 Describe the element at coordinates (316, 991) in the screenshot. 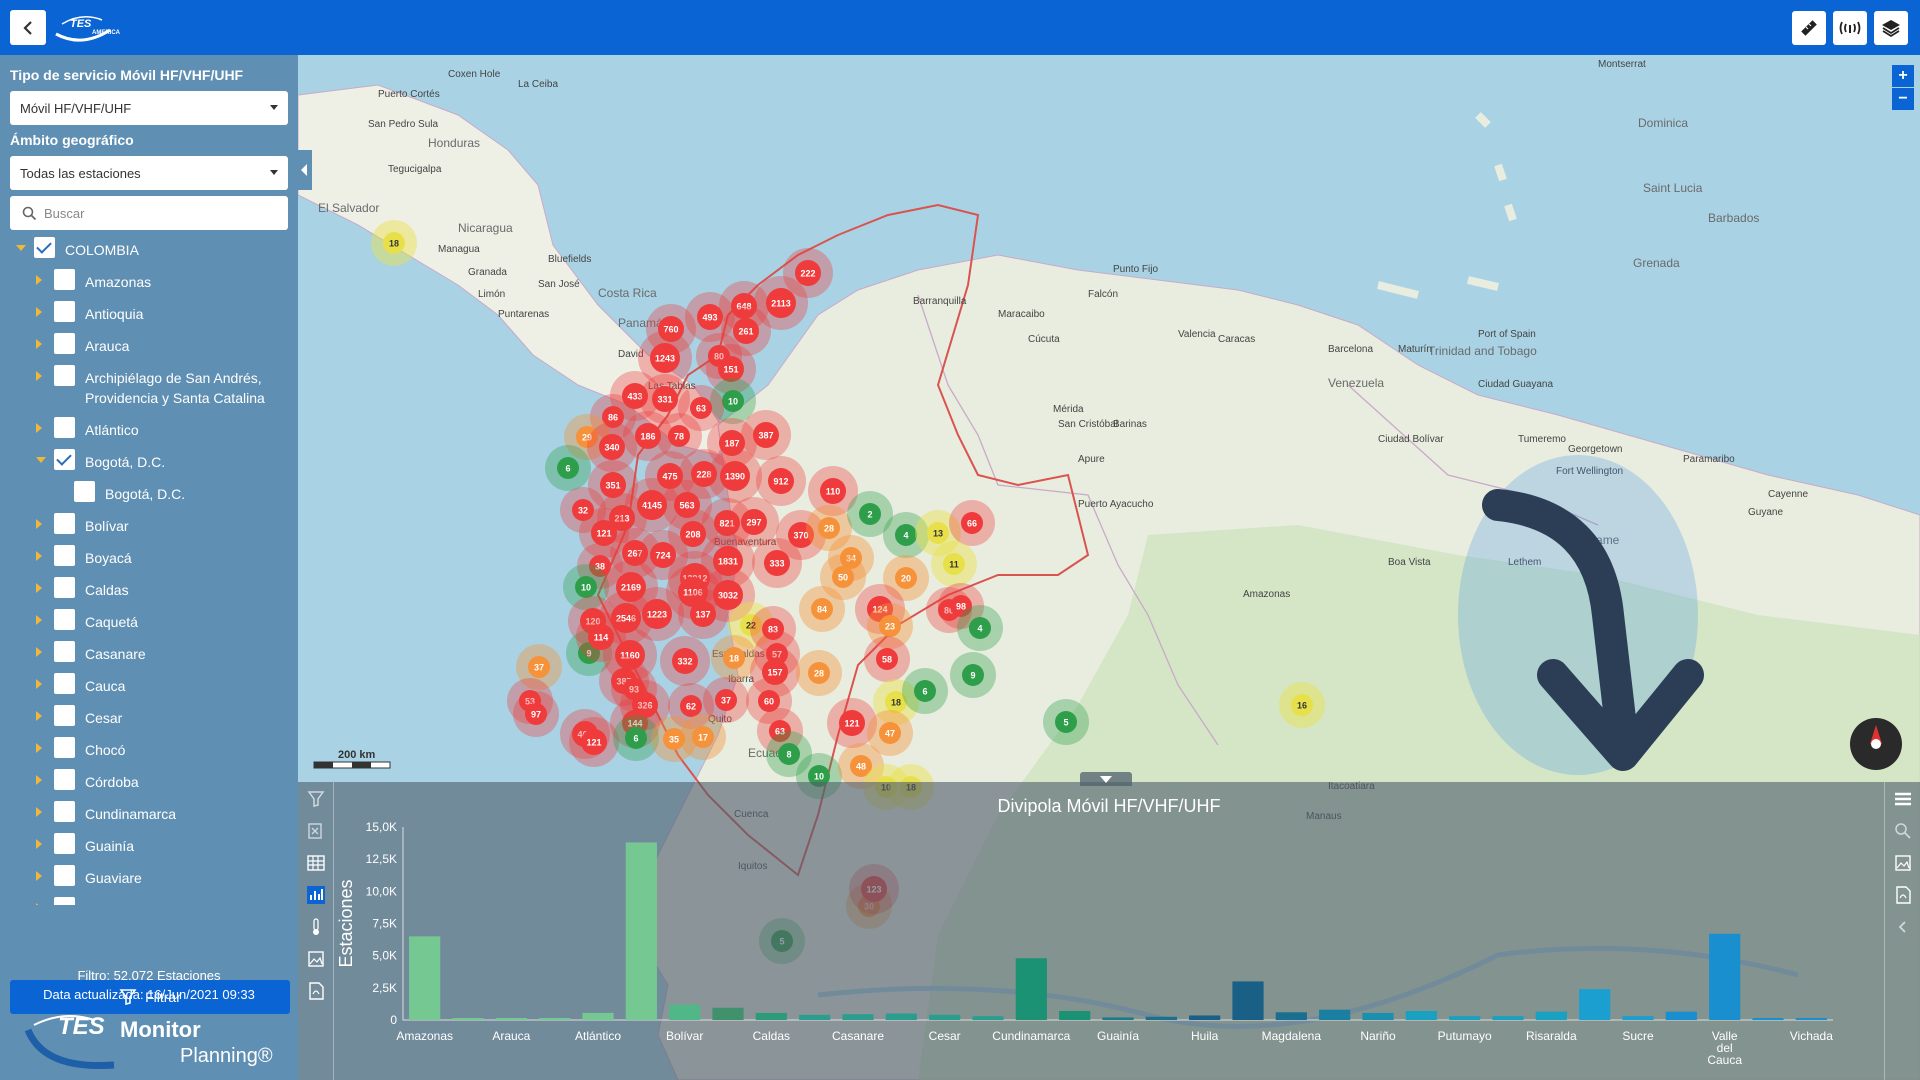

I see `pdf-export-icon` at that location.